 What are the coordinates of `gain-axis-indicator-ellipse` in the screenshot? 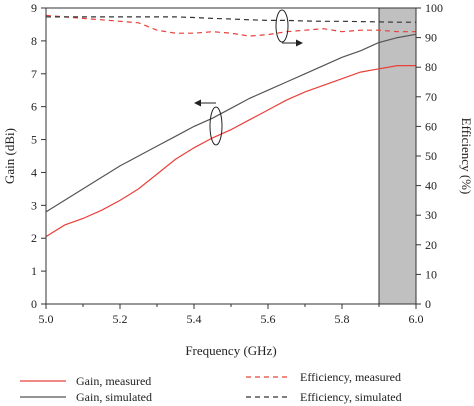 It's located at (216, 126).